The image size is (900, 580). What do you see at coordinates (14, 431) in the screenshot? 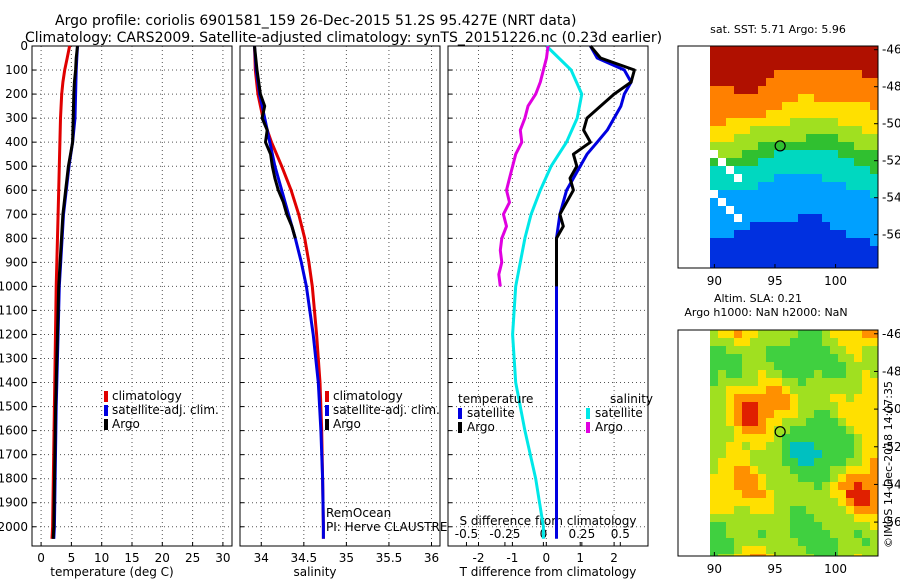
I see `depth-tick-label: 1600` at bounding box center [14, 431].